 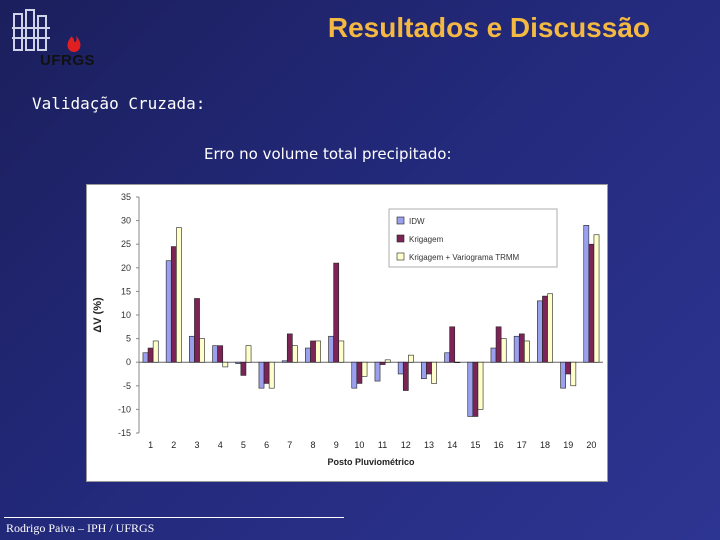 I want to click on x-tick-label: 7, so click(x=289, y=445).